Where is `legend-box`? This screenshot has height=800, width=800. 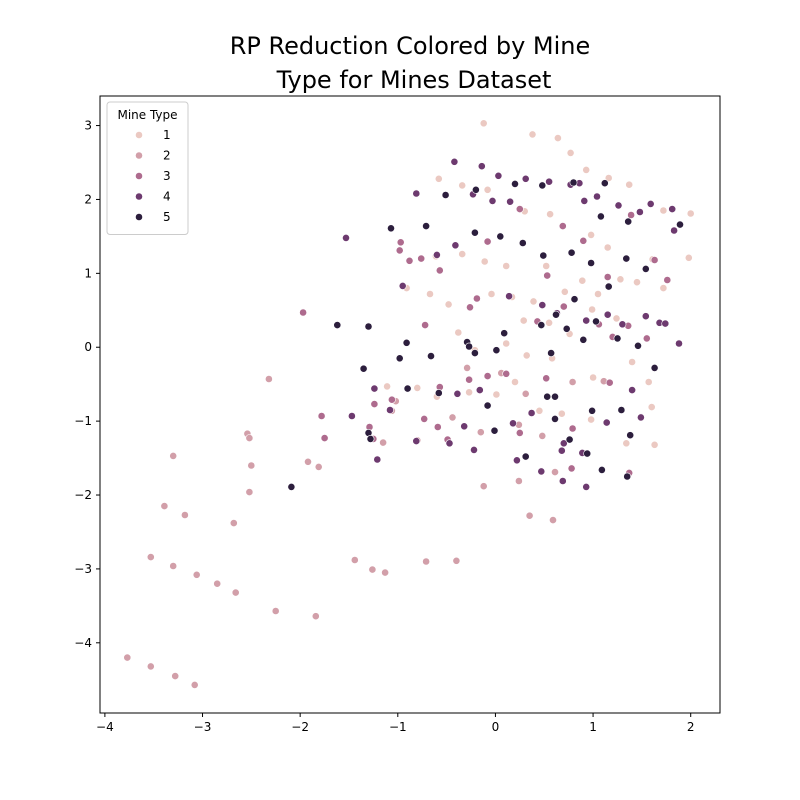
legend-box is located at coordinates (147, 168).